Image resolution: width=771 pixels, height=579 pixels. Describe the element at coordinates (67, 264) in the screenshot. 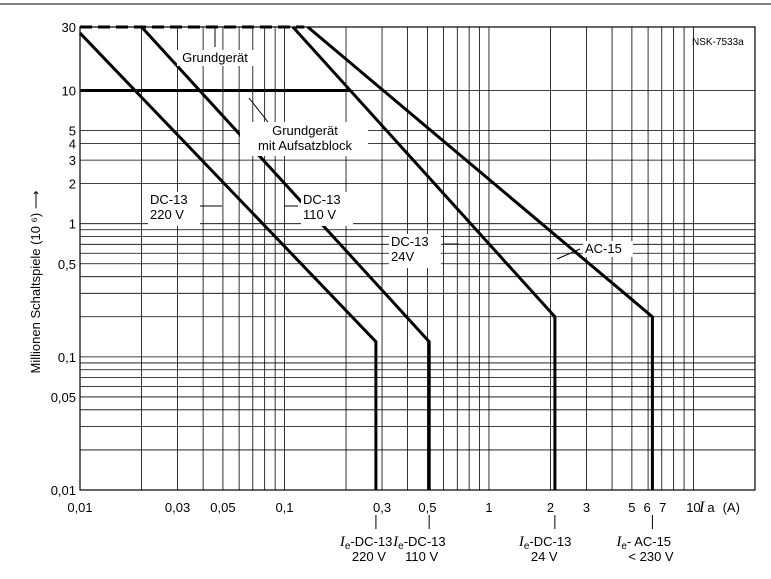

I see `y-tick-label: 0,5` at that location.